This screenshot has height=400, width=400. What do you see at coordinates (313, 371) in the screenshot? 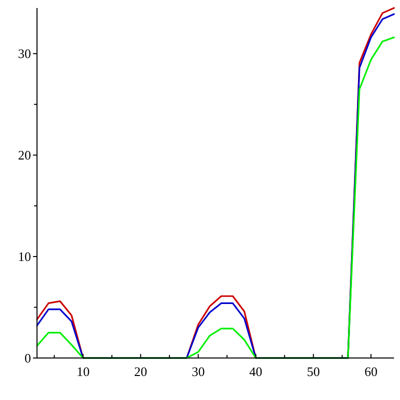
I see `x-tick-label: 50` at bounding box center [313, 371].